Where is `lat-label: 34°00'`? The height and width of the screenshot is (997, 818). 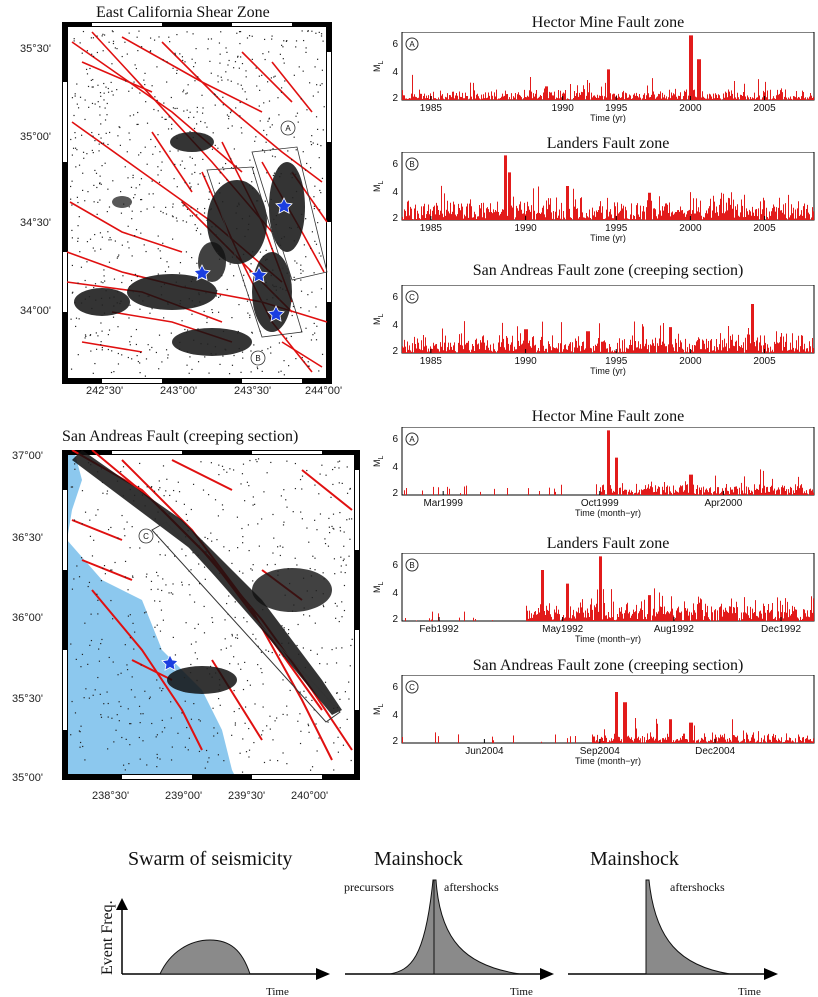 lat-label: 34°00' is located at coordinates (35, 311).